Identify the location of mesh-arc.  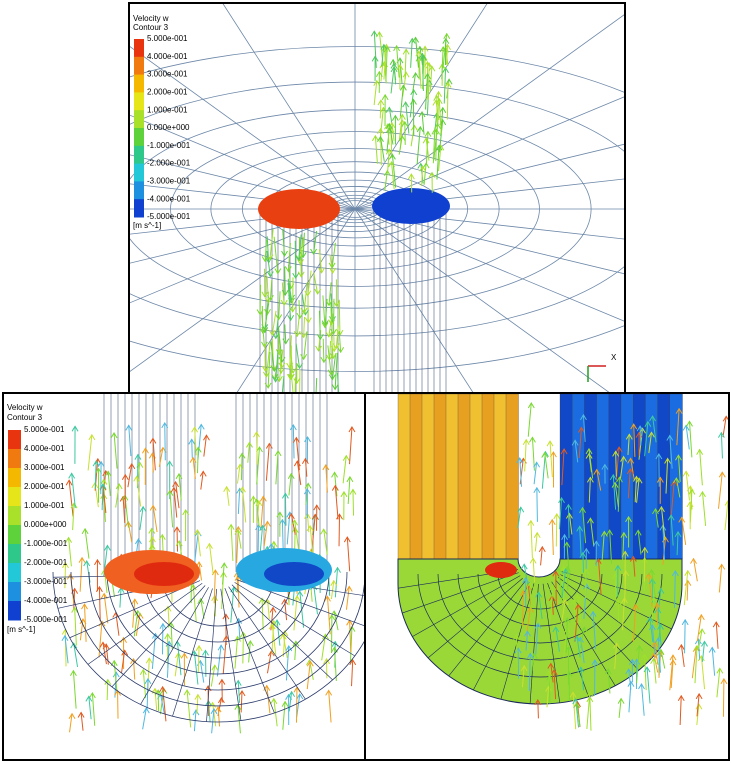
(540, 591).